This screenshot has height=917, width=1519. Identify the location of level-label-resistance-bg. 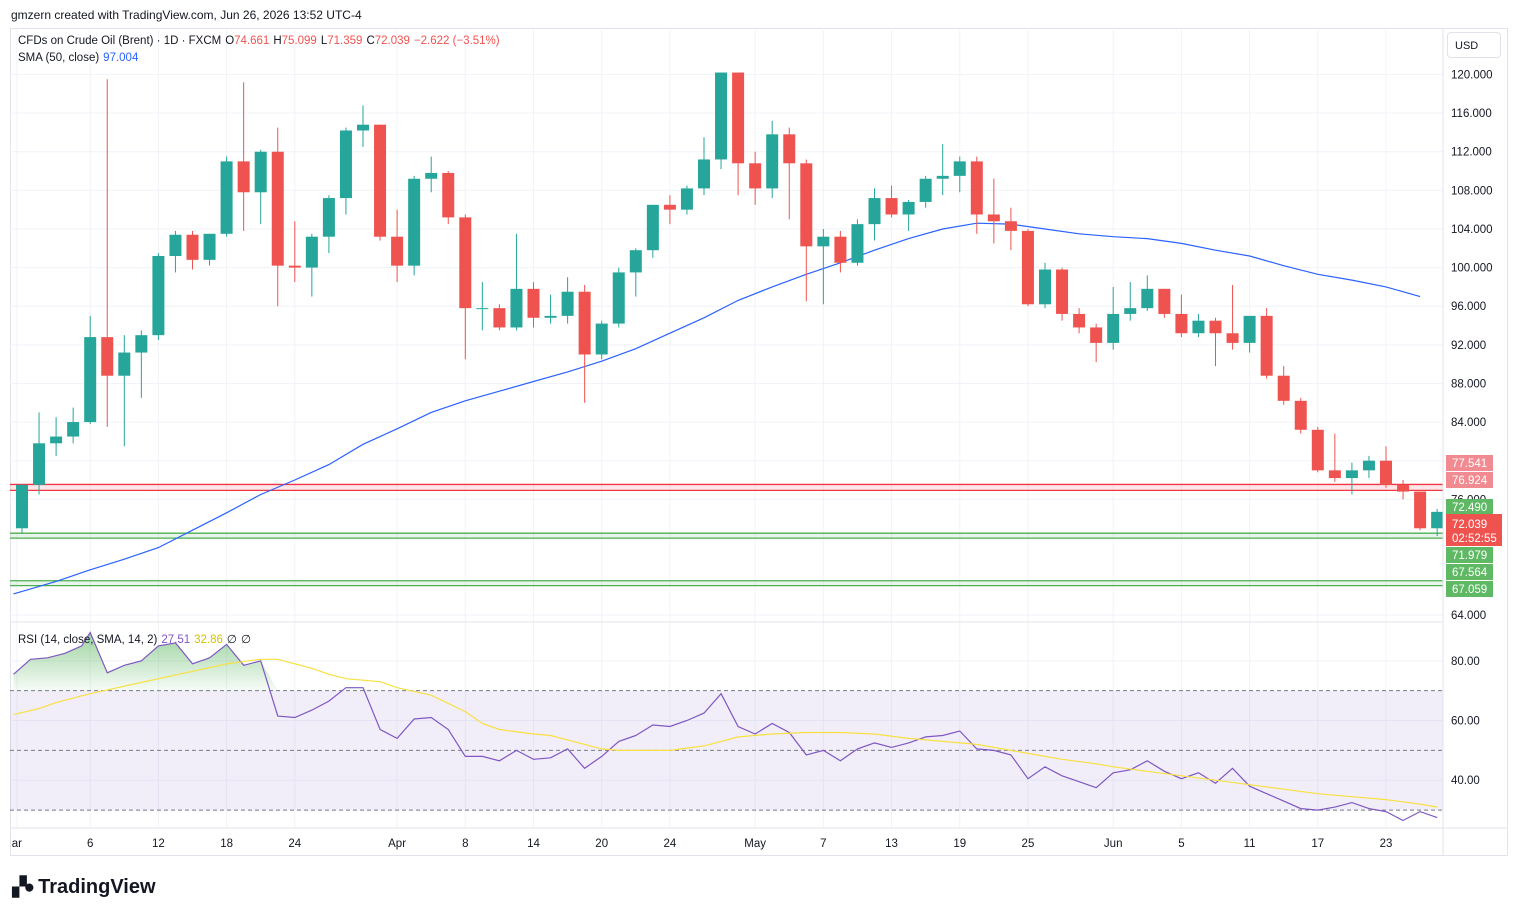
(1469, 463).